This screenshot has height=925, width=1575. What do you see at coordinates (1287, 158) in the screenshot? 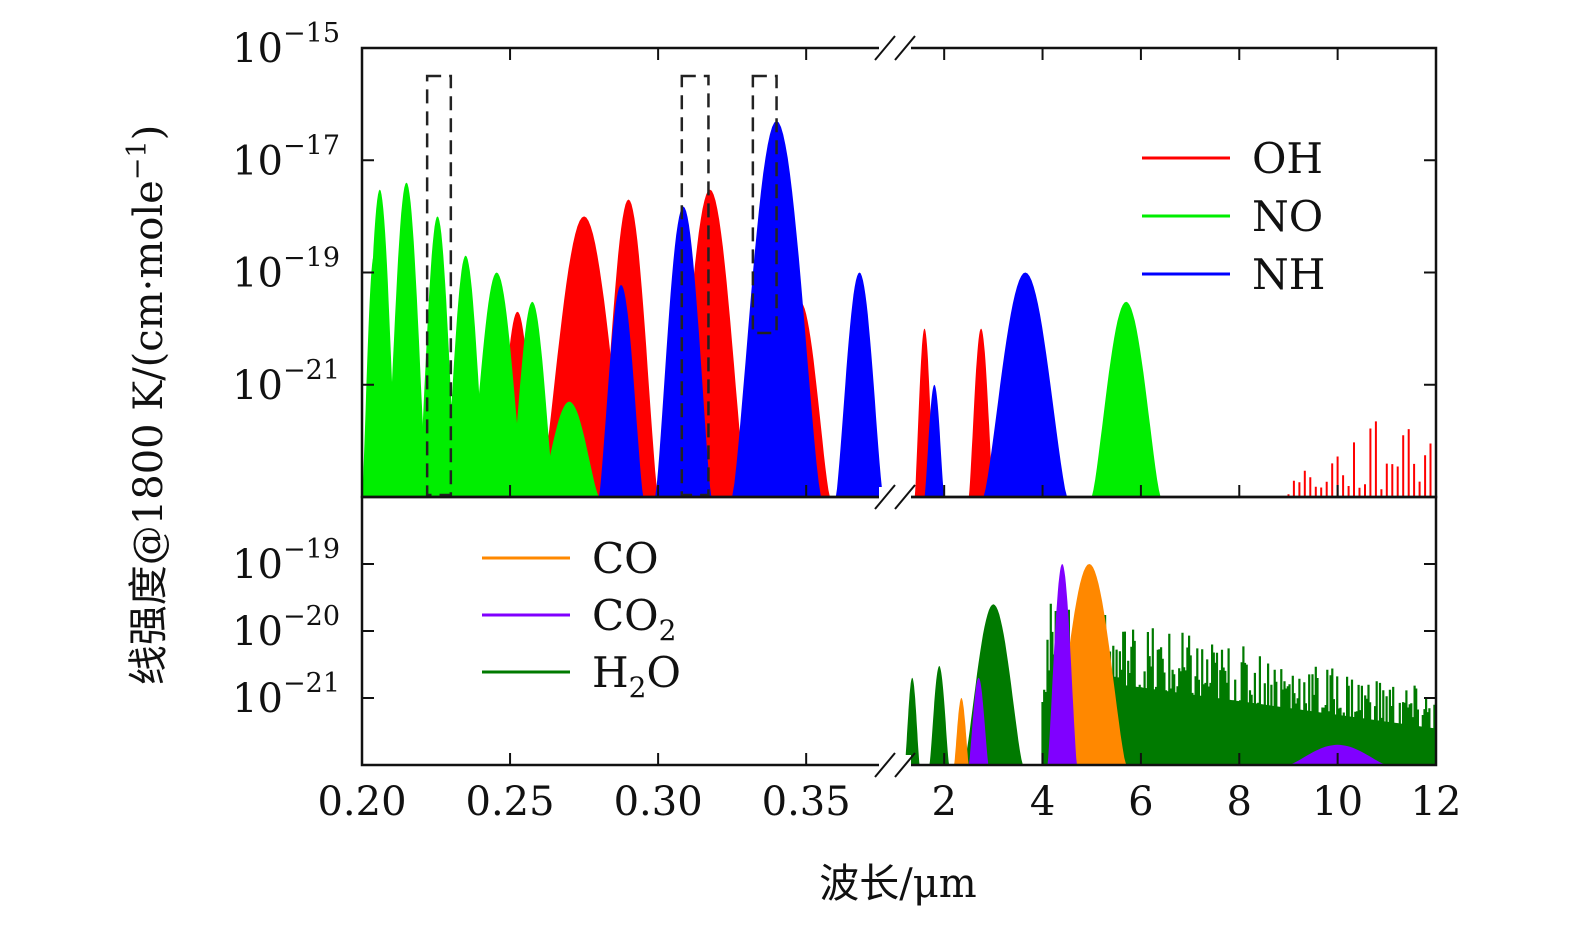
I see `legend-top-label-oh: OH` at bounding box center [1287, 158].